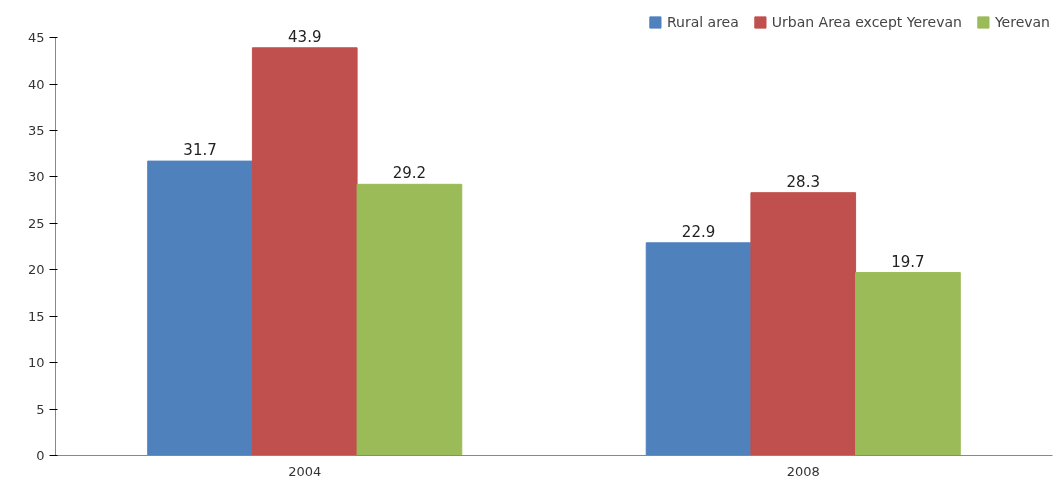 Image resolution: width=1057 pixels, height=495 pixels. What do you see at coordinates (40, 409) in the screenshot?
I see `y-tick-label: 5` at bounding box center [40, 409].